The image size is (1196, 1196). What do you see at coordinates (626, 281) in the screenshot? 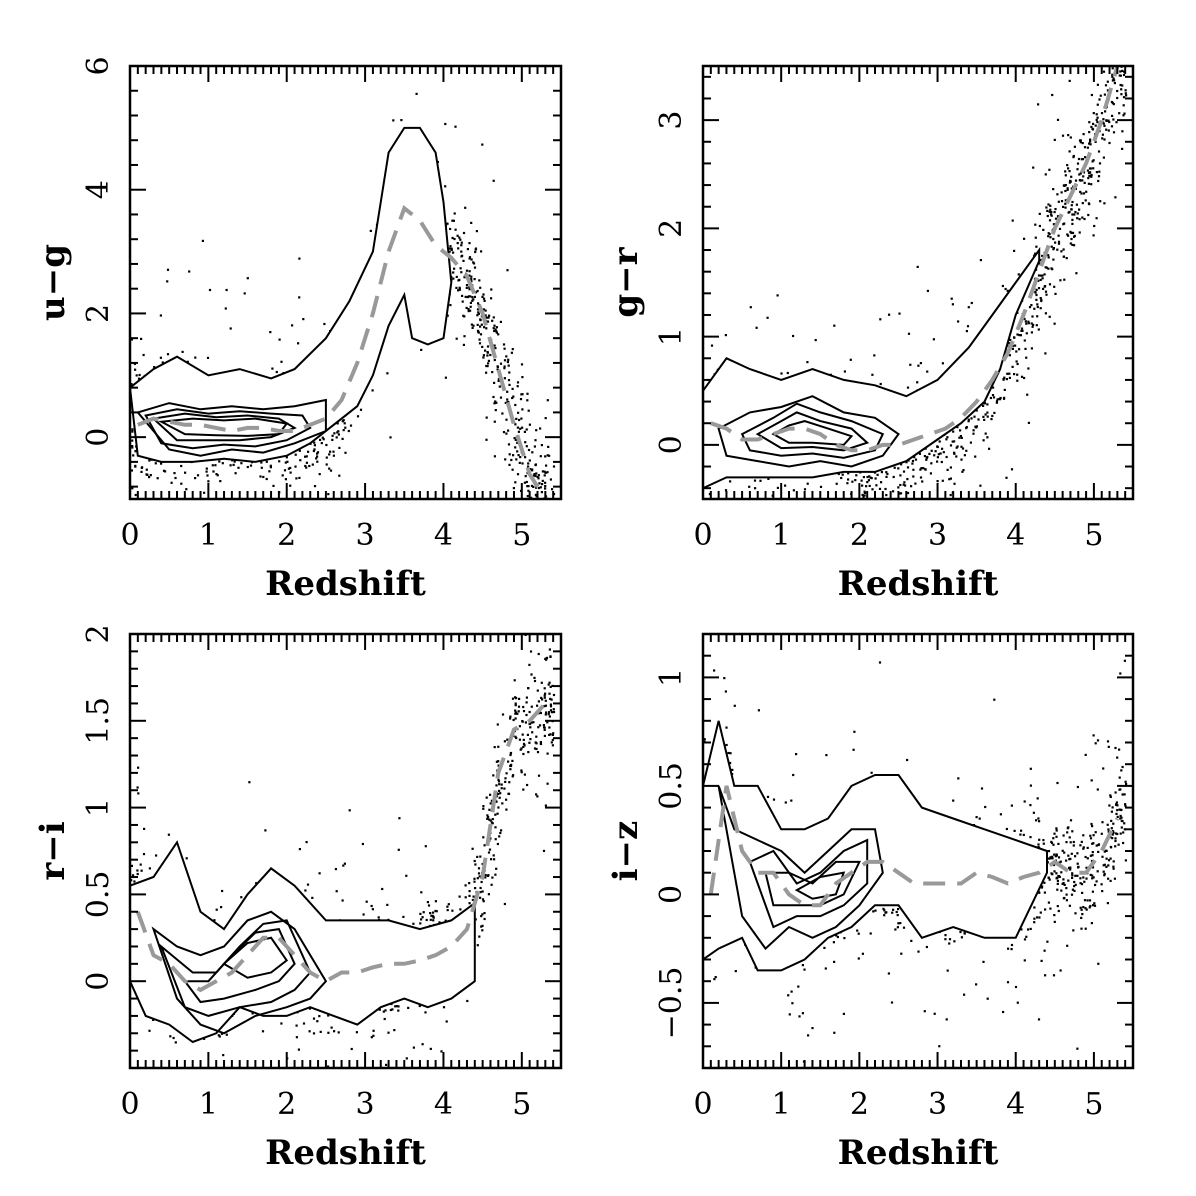
I see `y-axis-label: g−r` at bounding box center [626, 281].